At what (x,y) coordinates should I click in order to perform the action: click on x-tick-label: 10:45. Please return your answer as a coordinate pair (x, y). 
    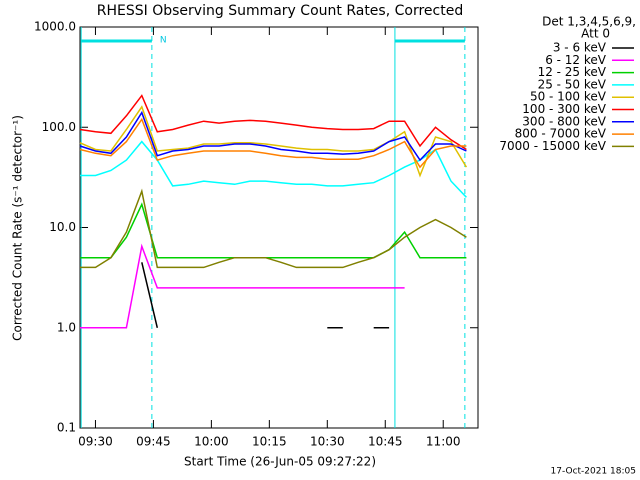
    Looking at the image, I should click on (385, 442).